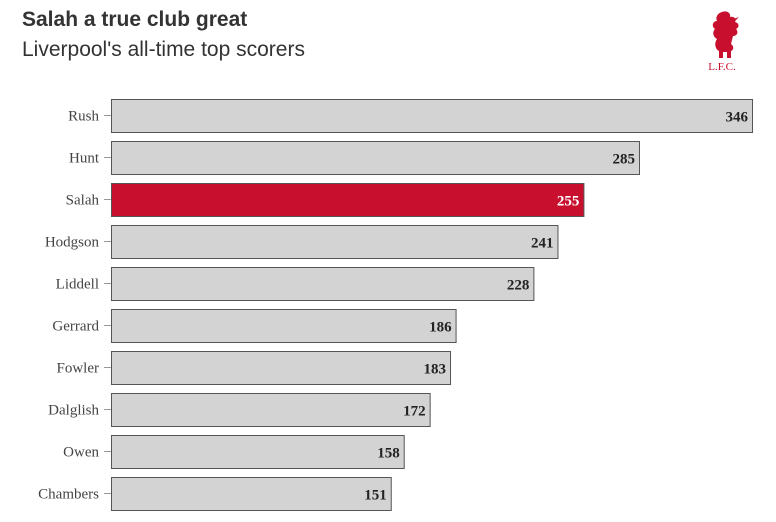 The height and width of the screenshot is (522, 776). I want to click on category-label: Chambers, so click(68, 495).